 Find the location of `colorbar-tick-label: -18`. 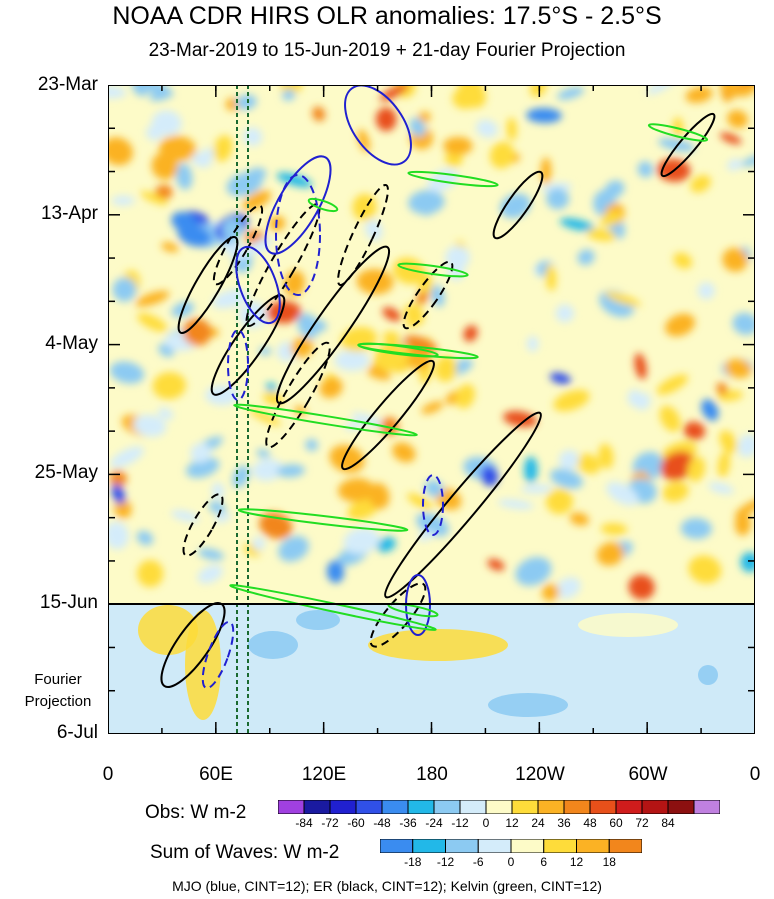

colorbar-tick-label: -18 is located at coordinates (413, 862).